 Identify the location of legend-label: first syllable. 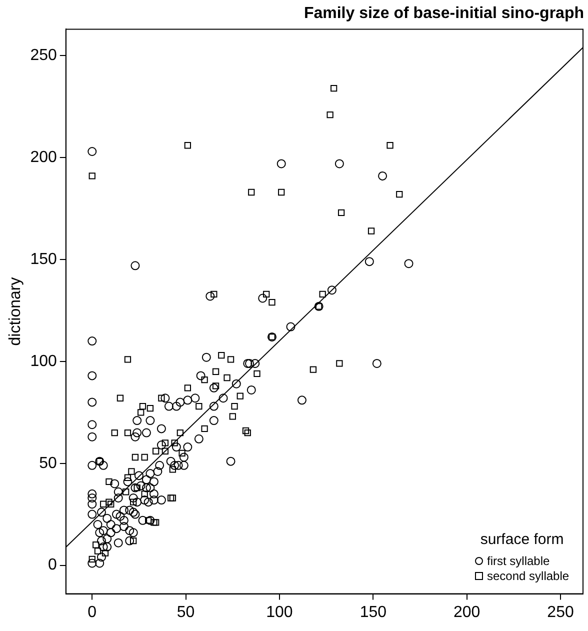
(518, 561).